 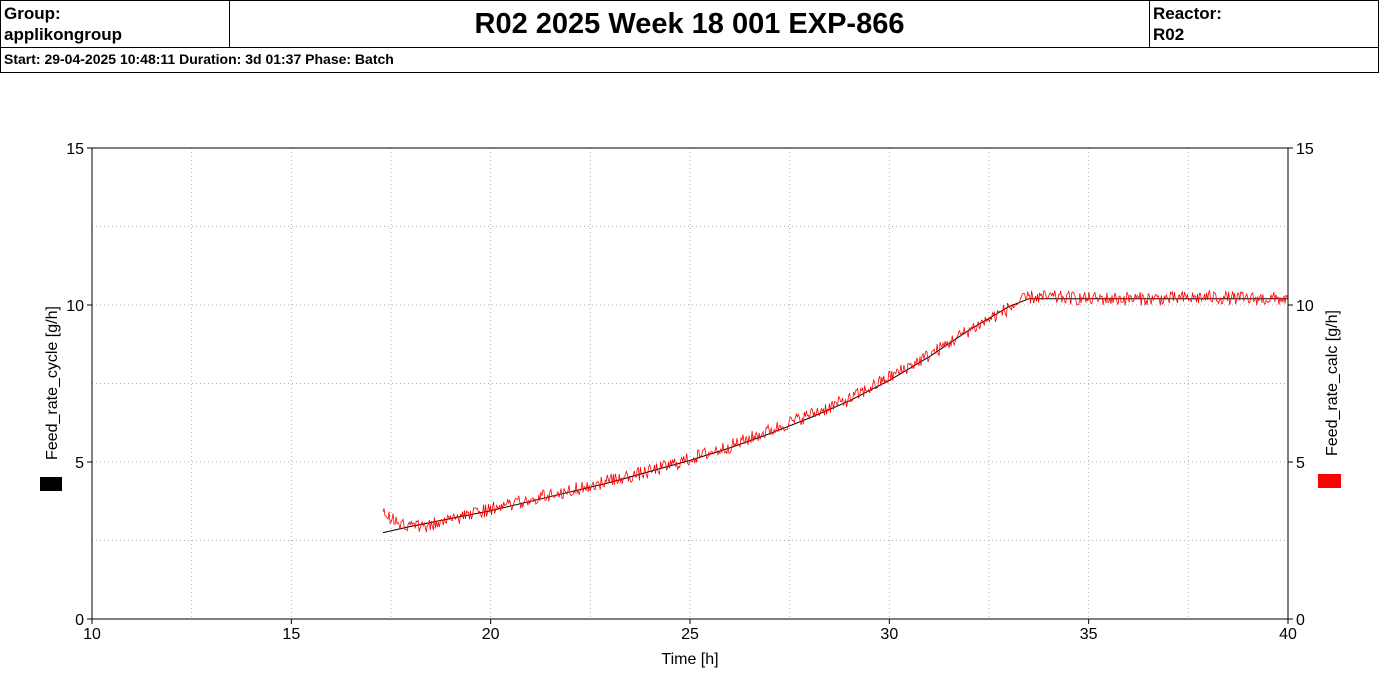 What do you see at coordinates (63, 34) in the screenshot?
I see `group-value: applikongroup` at bounding box center [63, 34].